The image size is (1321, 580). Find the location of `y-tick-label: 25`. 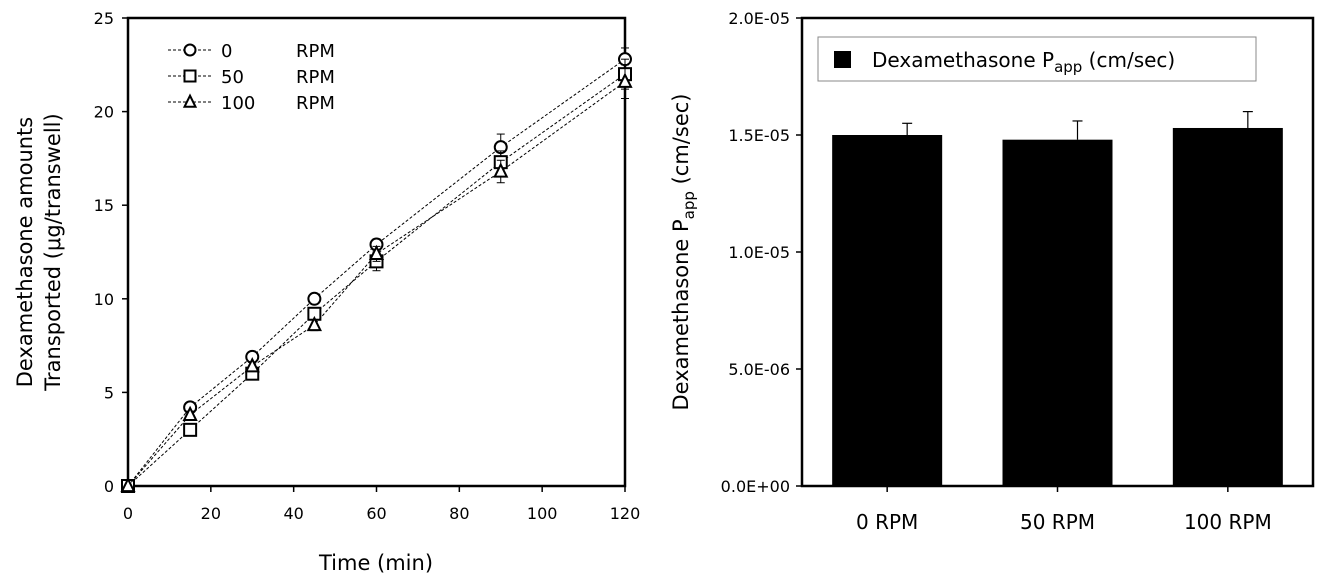

y-tick-label: 25 is located at coordinates (104, 18).